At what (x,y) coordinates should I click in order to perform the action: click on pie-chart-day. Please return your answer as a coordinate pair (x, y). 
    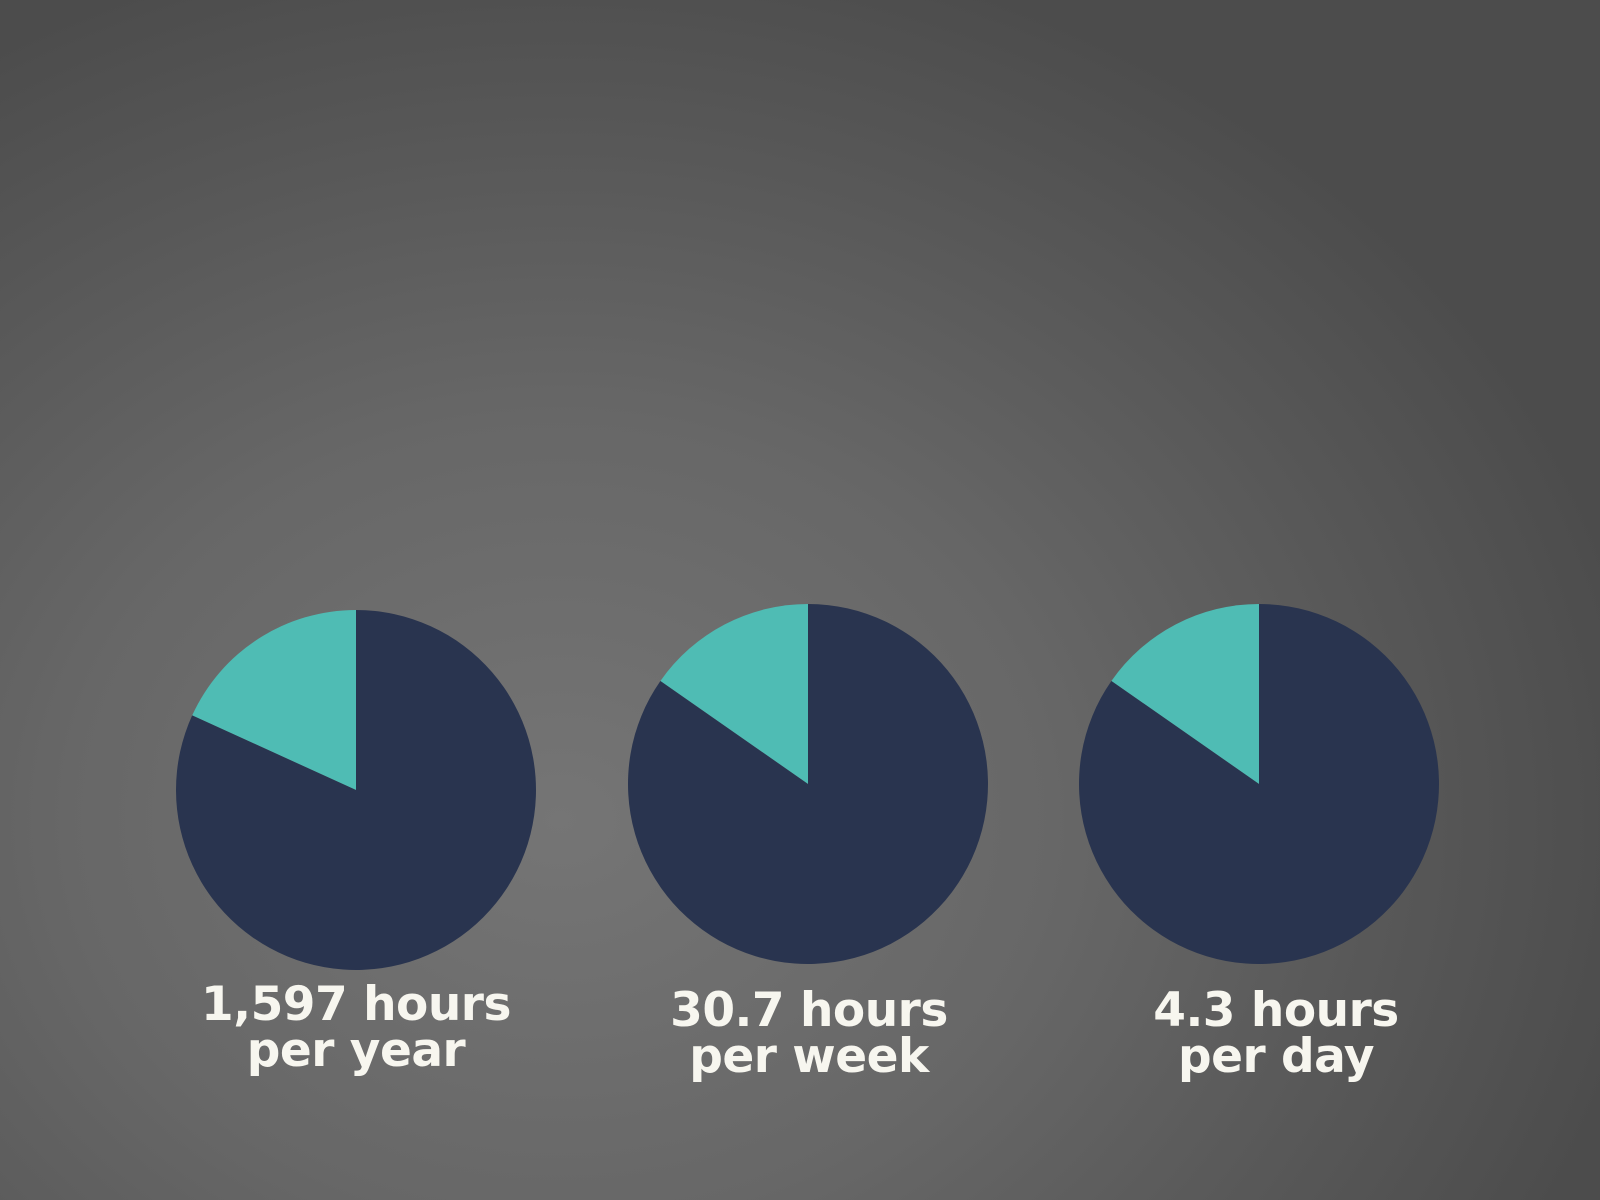
    Looking at the image, I should click on (1258, 784).